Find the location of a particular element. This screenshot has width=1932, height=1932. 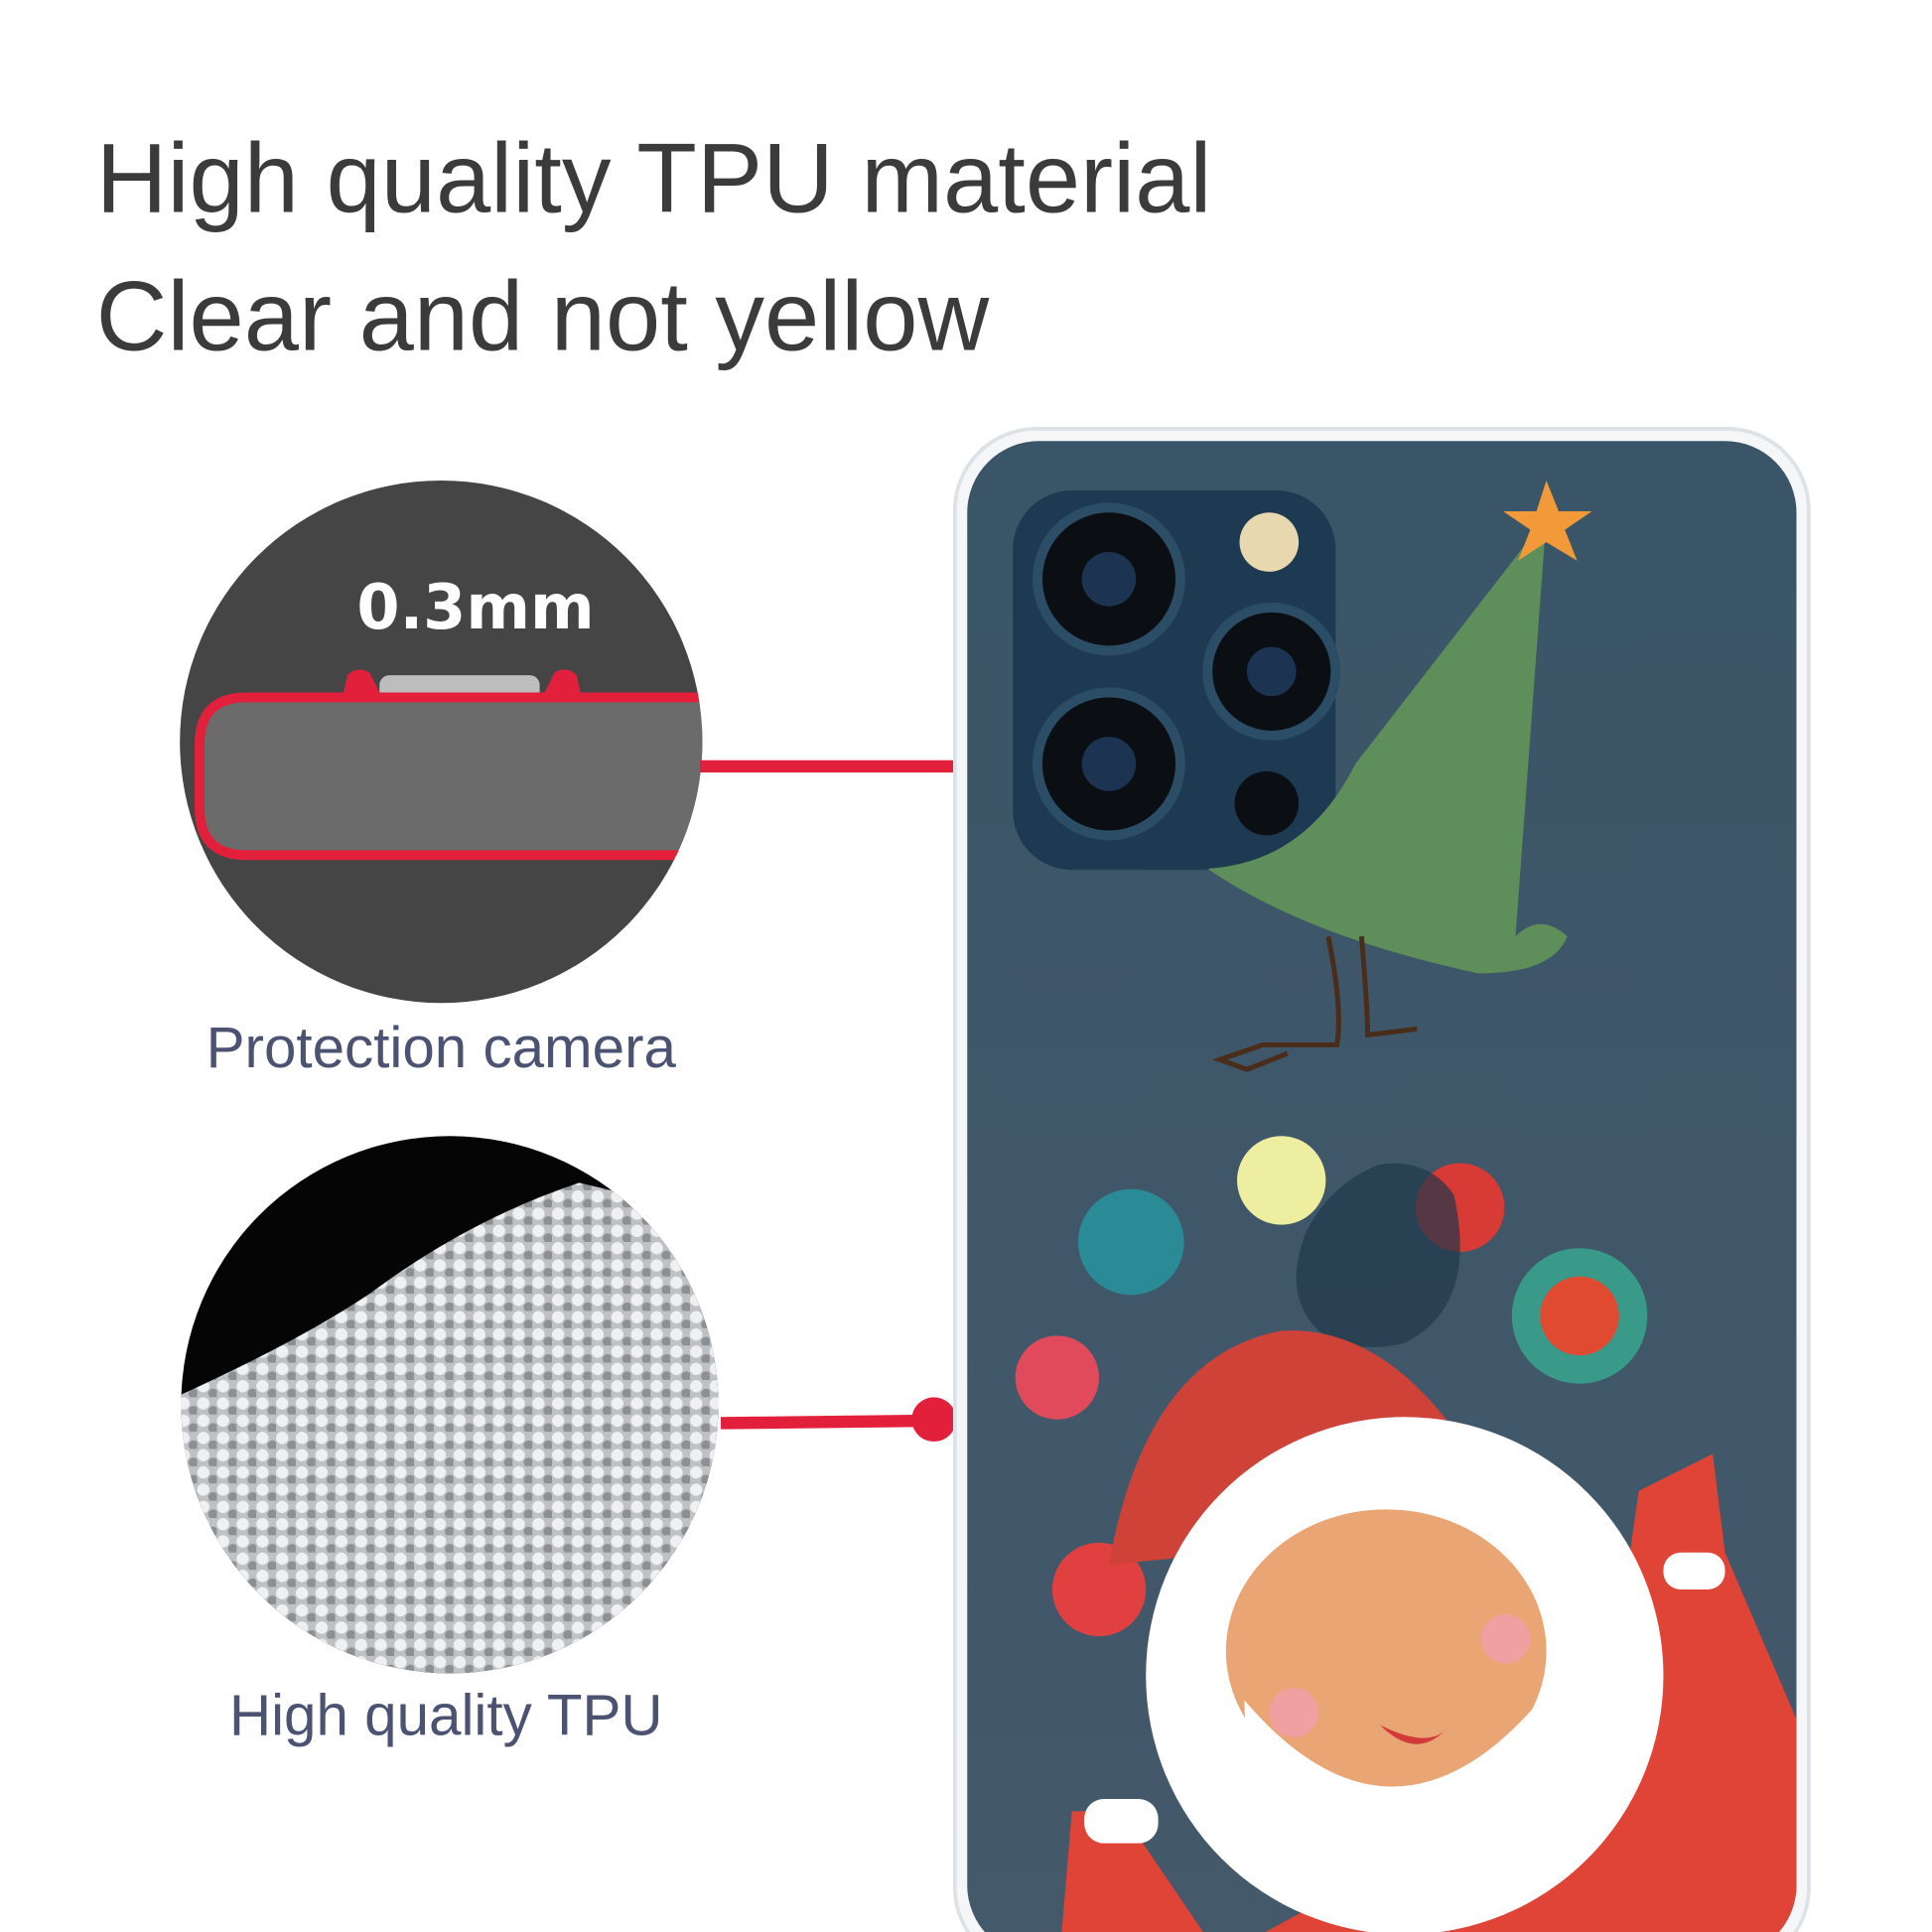

thickness-label: 0.3mm is located at coordinates (475, 607).